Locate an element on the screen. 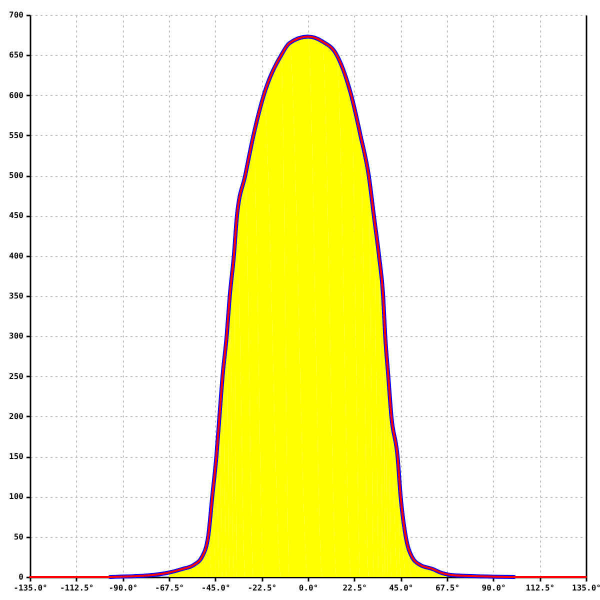 This screenshot has width=600, height=600. y-tick-label: 50 is located at coordinates (19, 537).